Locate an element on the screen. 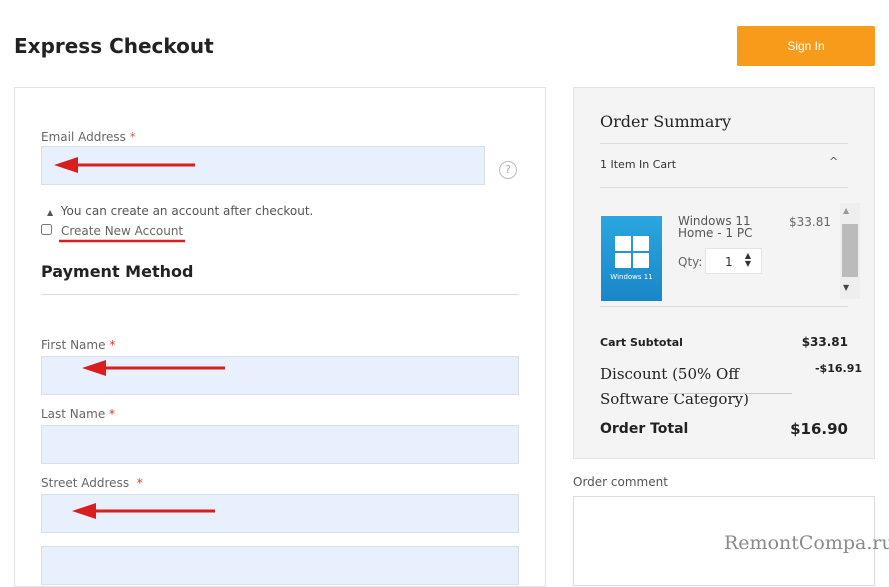  first-name-input is located at coordinates (280, 375).